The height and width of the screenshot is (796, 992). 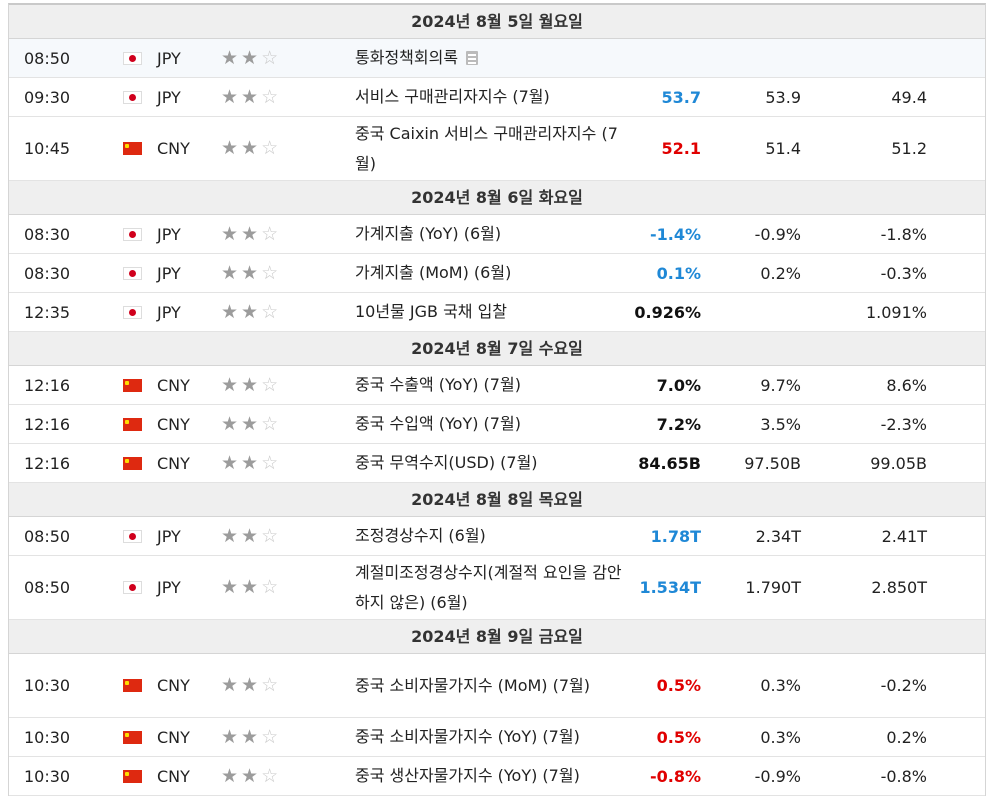 What do you see at coordinates (438, 384) in the screenshot?
I see `event-name: 중국 수출액 (YoY) (7월)` at bounding box center [438, 384].